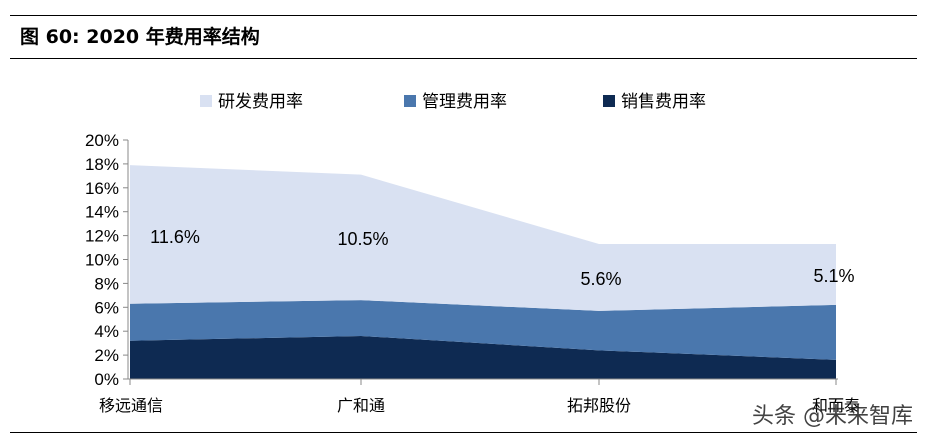 This screenshot has width=940, height=440. Describe the element at coordinates (663, 102) in the screenshot. I see `legend-label: 销售费用率` at that location.